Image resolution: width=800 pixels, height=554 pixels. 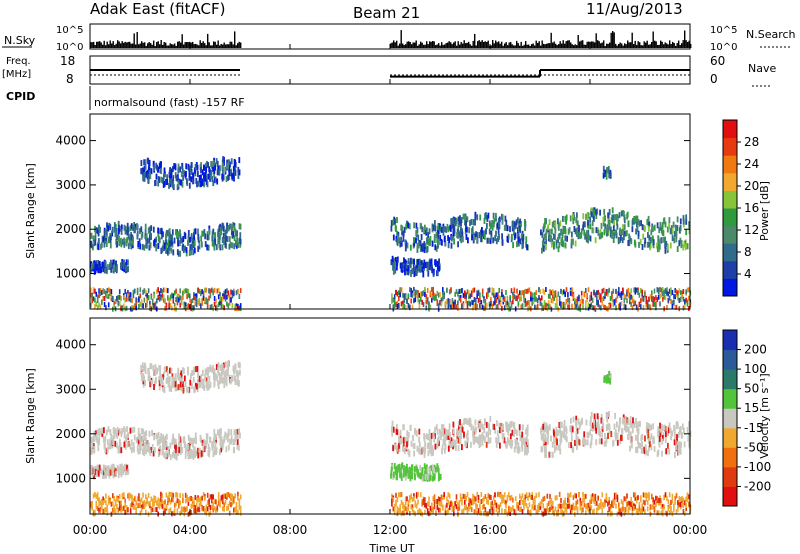 What do you see at coordinates (157, 9) in the screenshot?
I see `station-title: Adak East (fitACF)` at bounding box center [157, 9].